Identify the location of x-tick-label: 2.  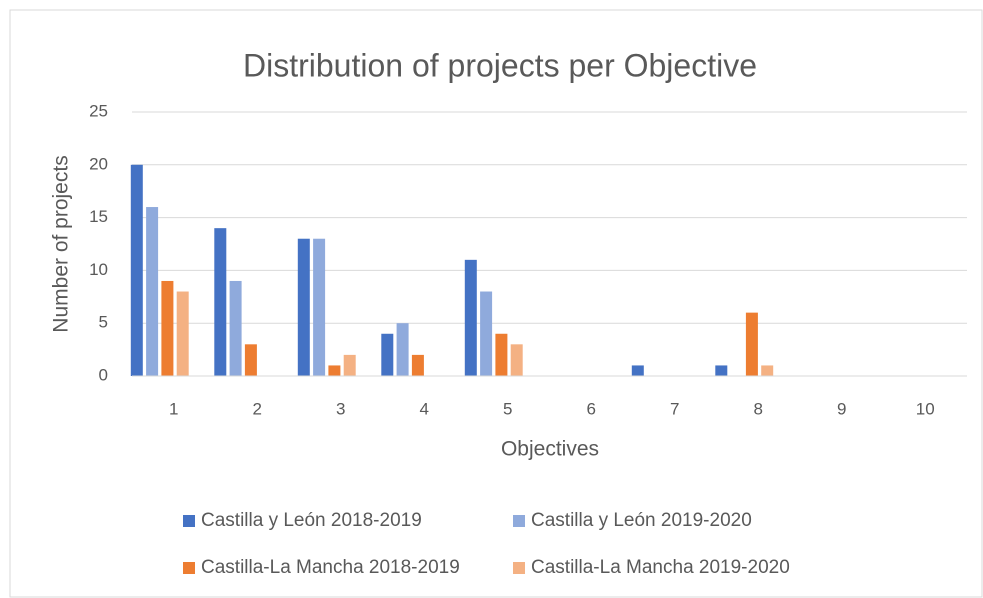
(257, 408).